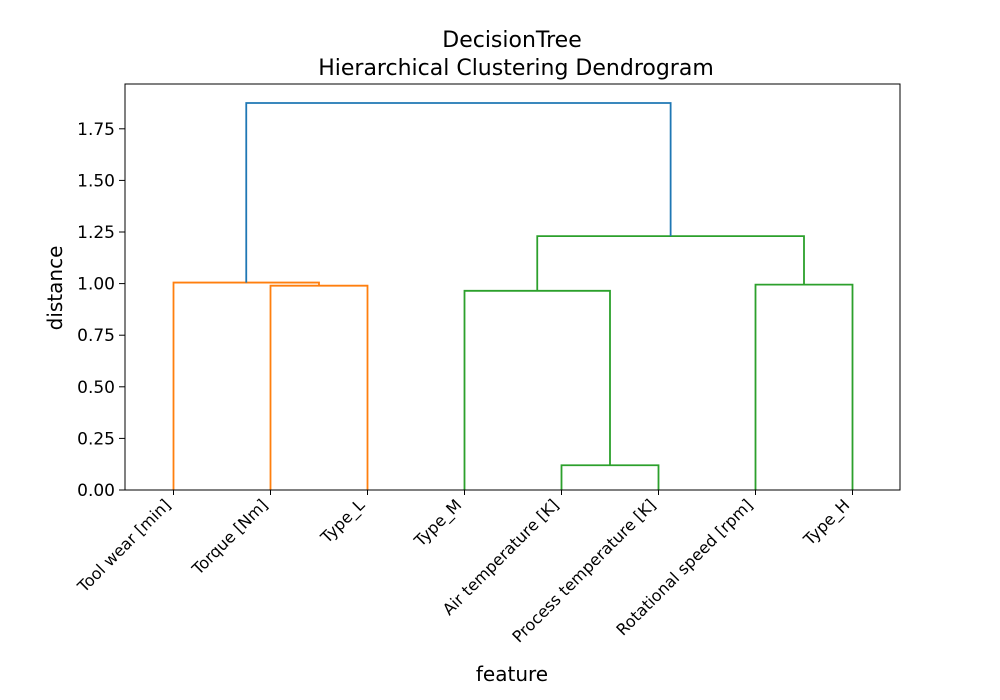  I want to click on y-tick-label: 0.75, so click(96, 336).